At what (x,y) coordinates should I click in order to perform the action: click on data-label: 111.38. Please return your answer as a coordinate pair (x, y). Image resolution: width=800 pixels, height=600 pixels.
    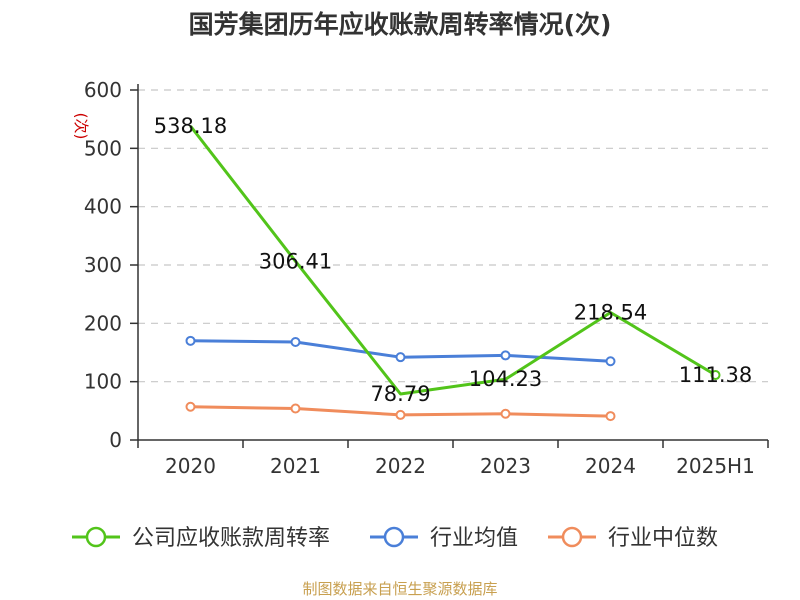
    Looking at the image, I should click on (715, 375).